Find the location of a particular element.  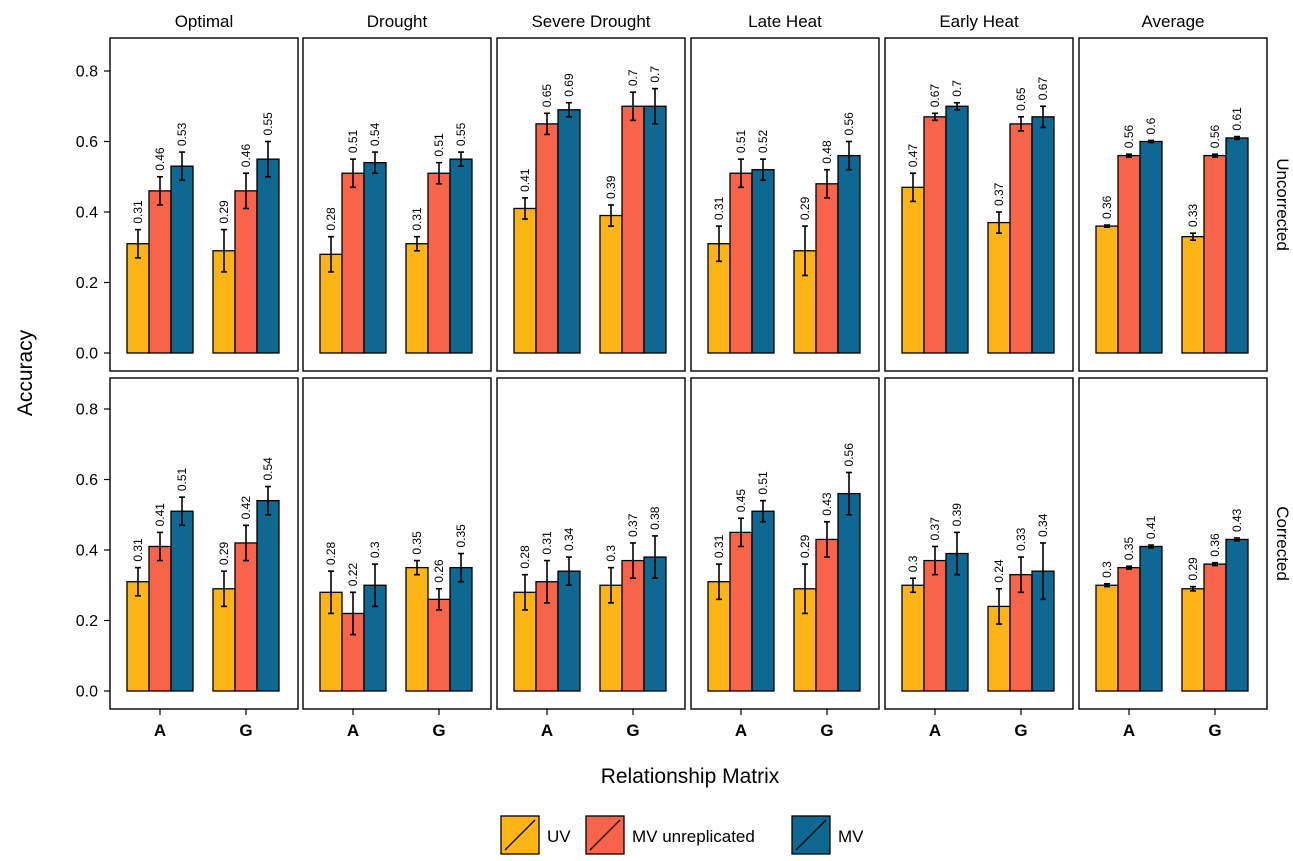

y-axis-title: Accuracy is located at coordinates (25, 372).